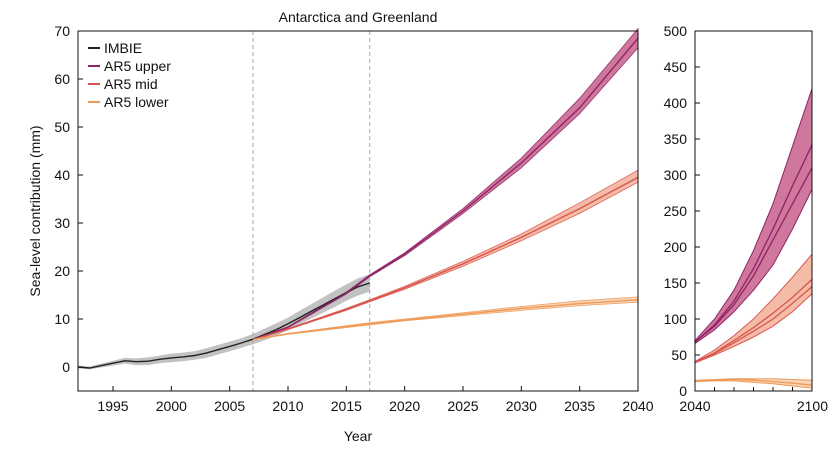 This screenshot has width=840, height=449. Describe the element at coordinates (35, 210) in the screenshot. I see `y-axis-title: Sea-level contribution (mm)` at that location.